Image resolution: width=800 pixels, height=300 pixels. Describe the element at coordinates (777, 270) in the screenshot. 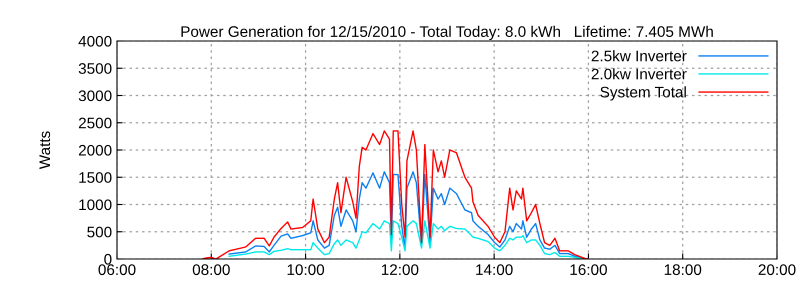

I see `x-tick-label: 20:00` at that location.